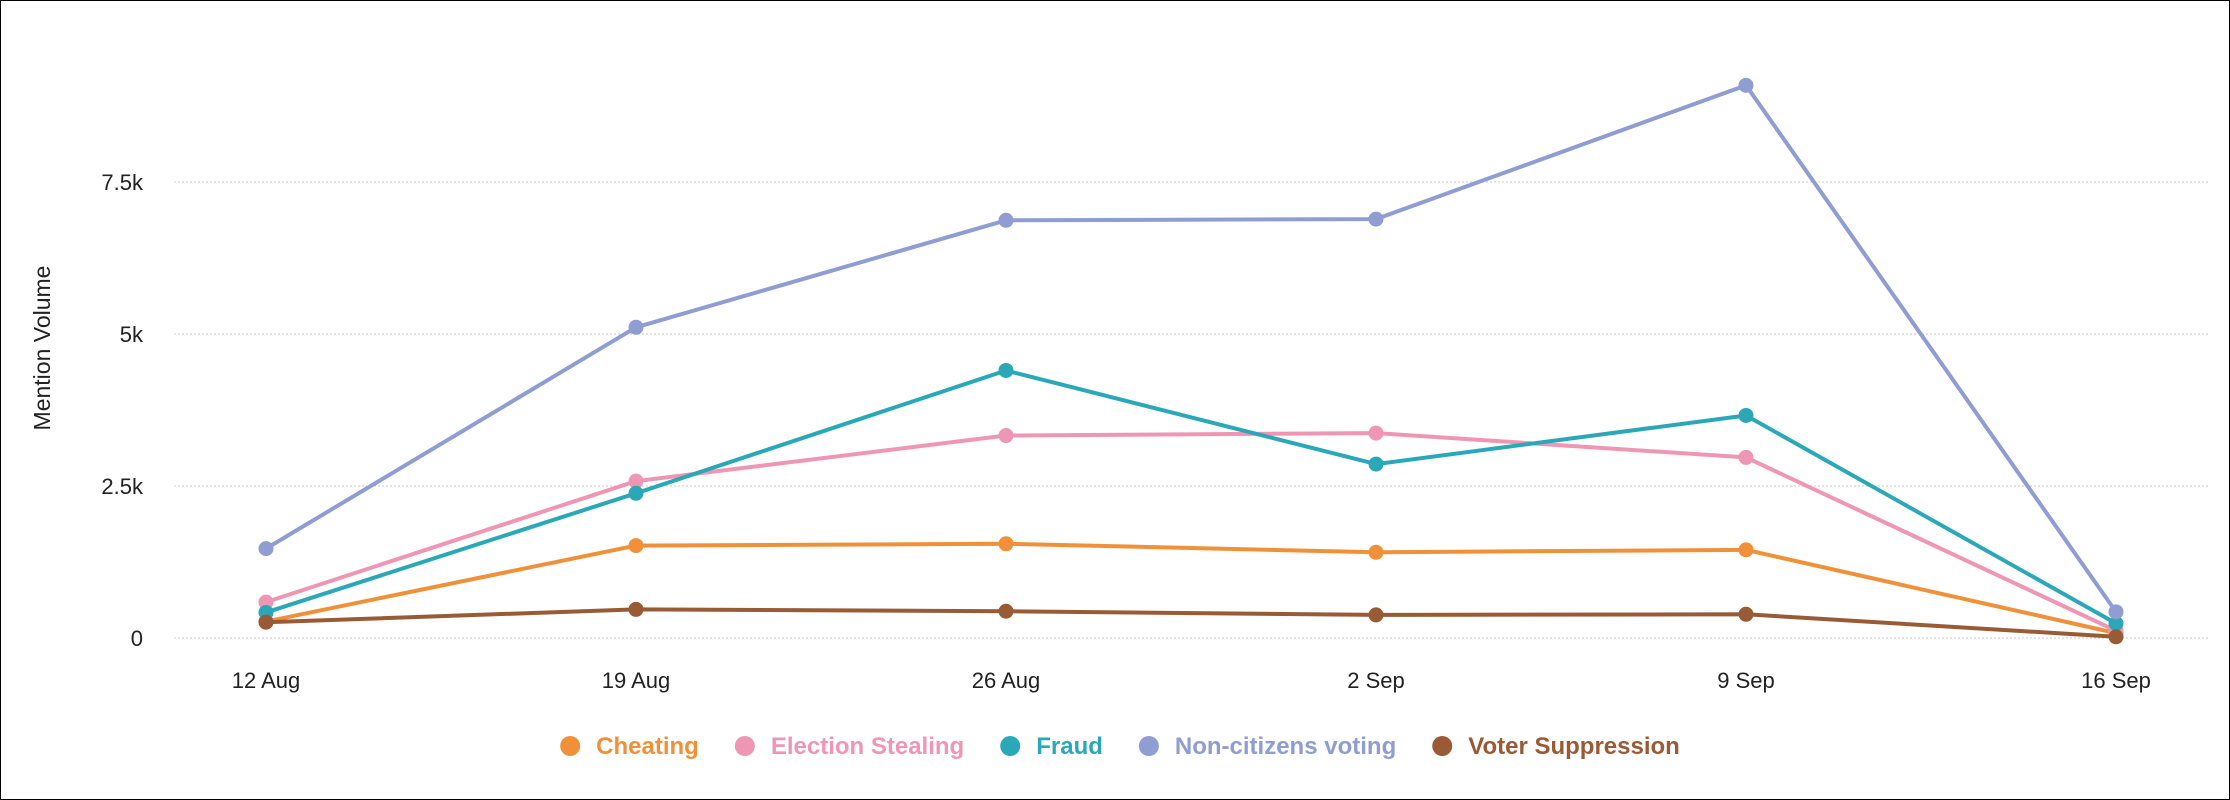 The image size is (2230, 800). What do you see at coordinates (122, 486) in the screenshot?
I see `y-tick-label: 2.5k` at bounding box center [122, 486].